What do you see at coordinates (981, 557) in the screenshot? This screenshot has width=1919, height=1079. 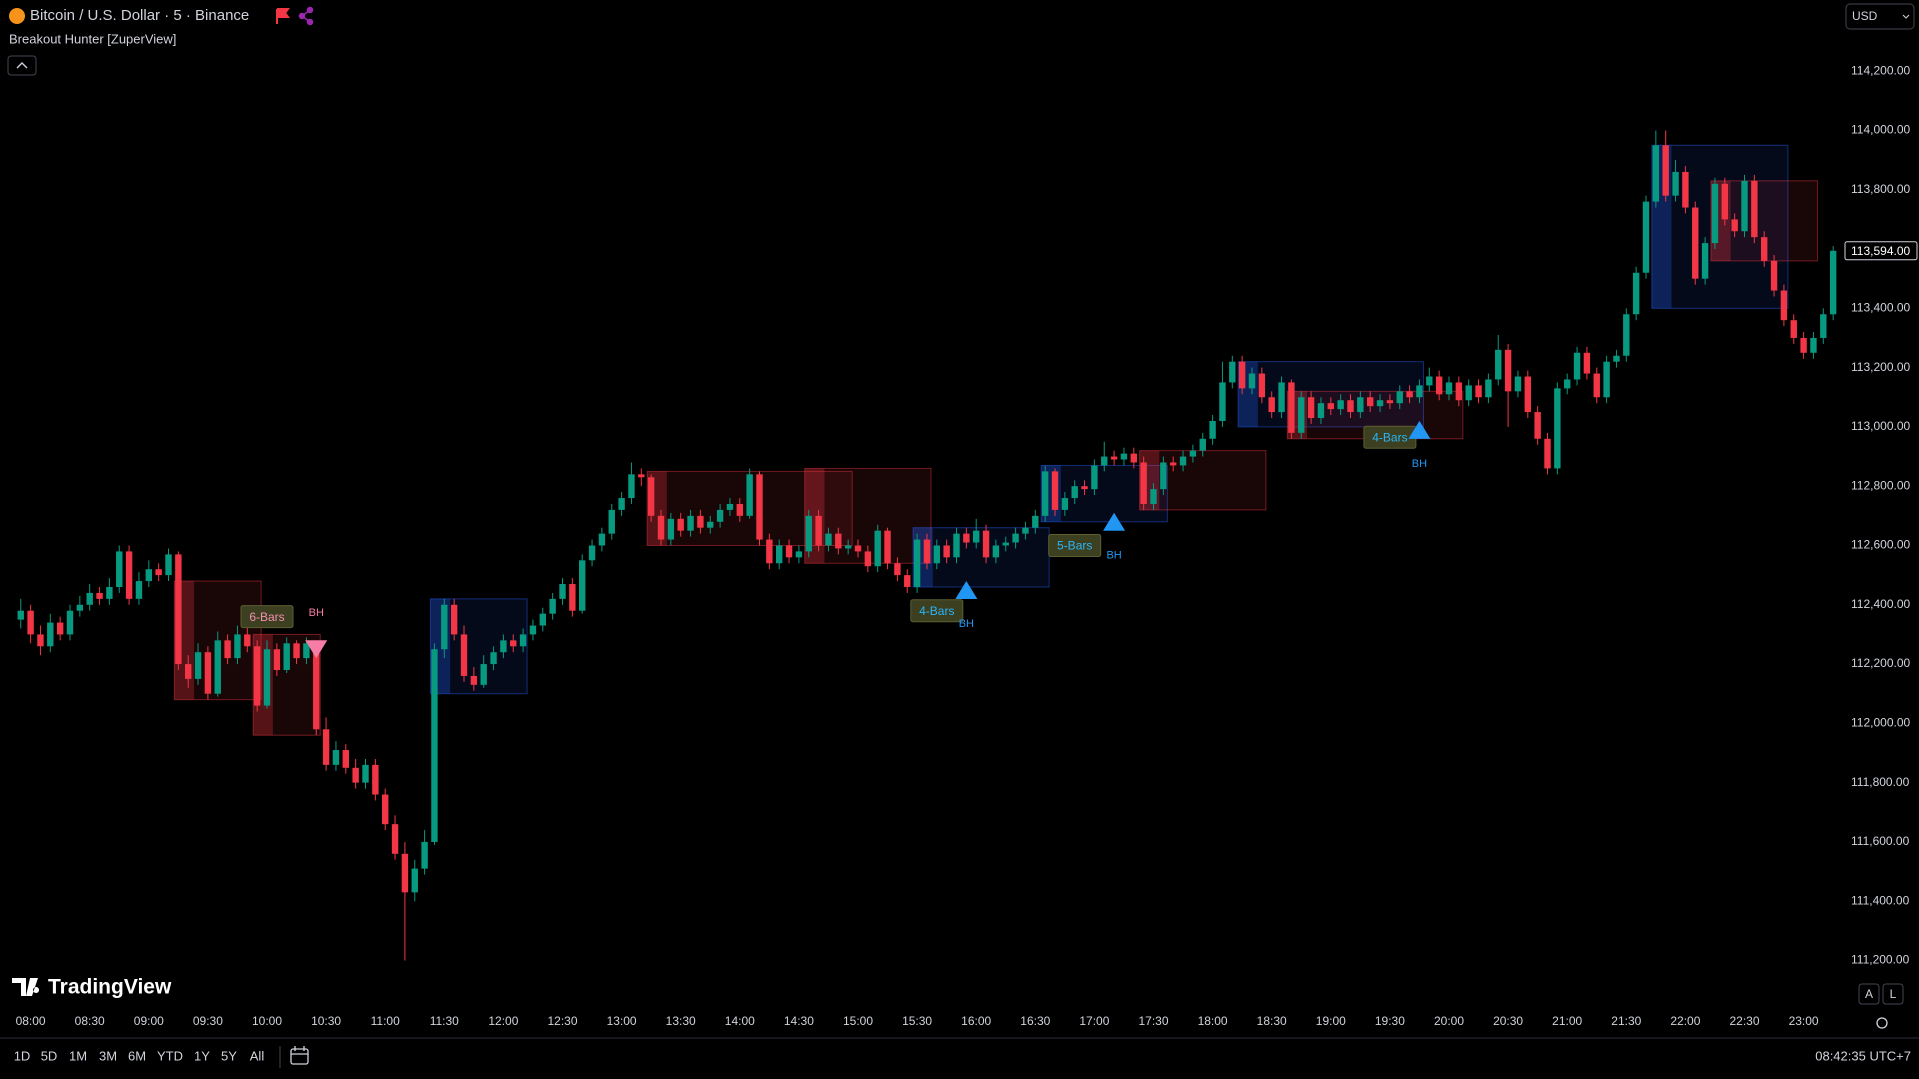 I see `breakout-range` at bounding box center [981, 557].